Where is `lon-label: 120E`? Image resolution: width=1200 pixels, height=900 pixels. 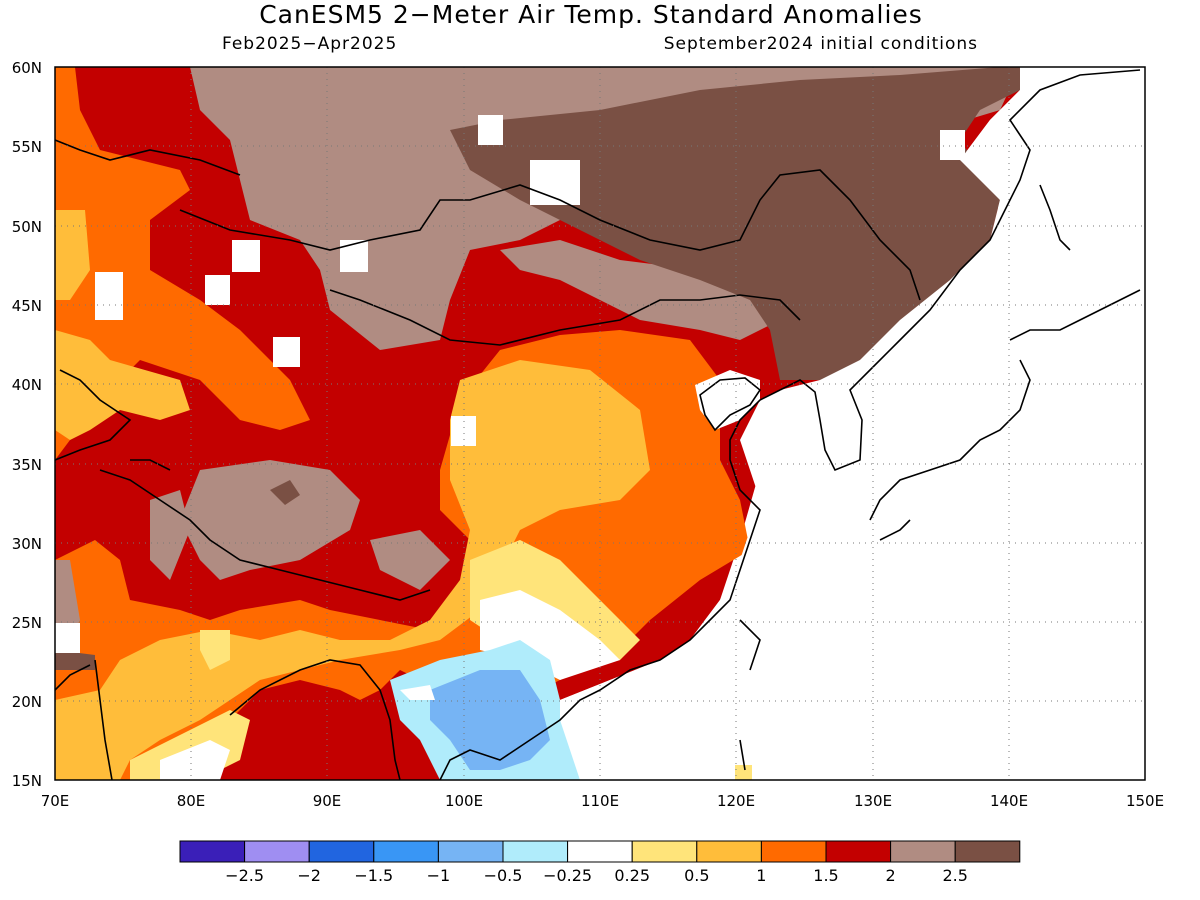 lon-label: 120E is located at coordinates (736, 801).